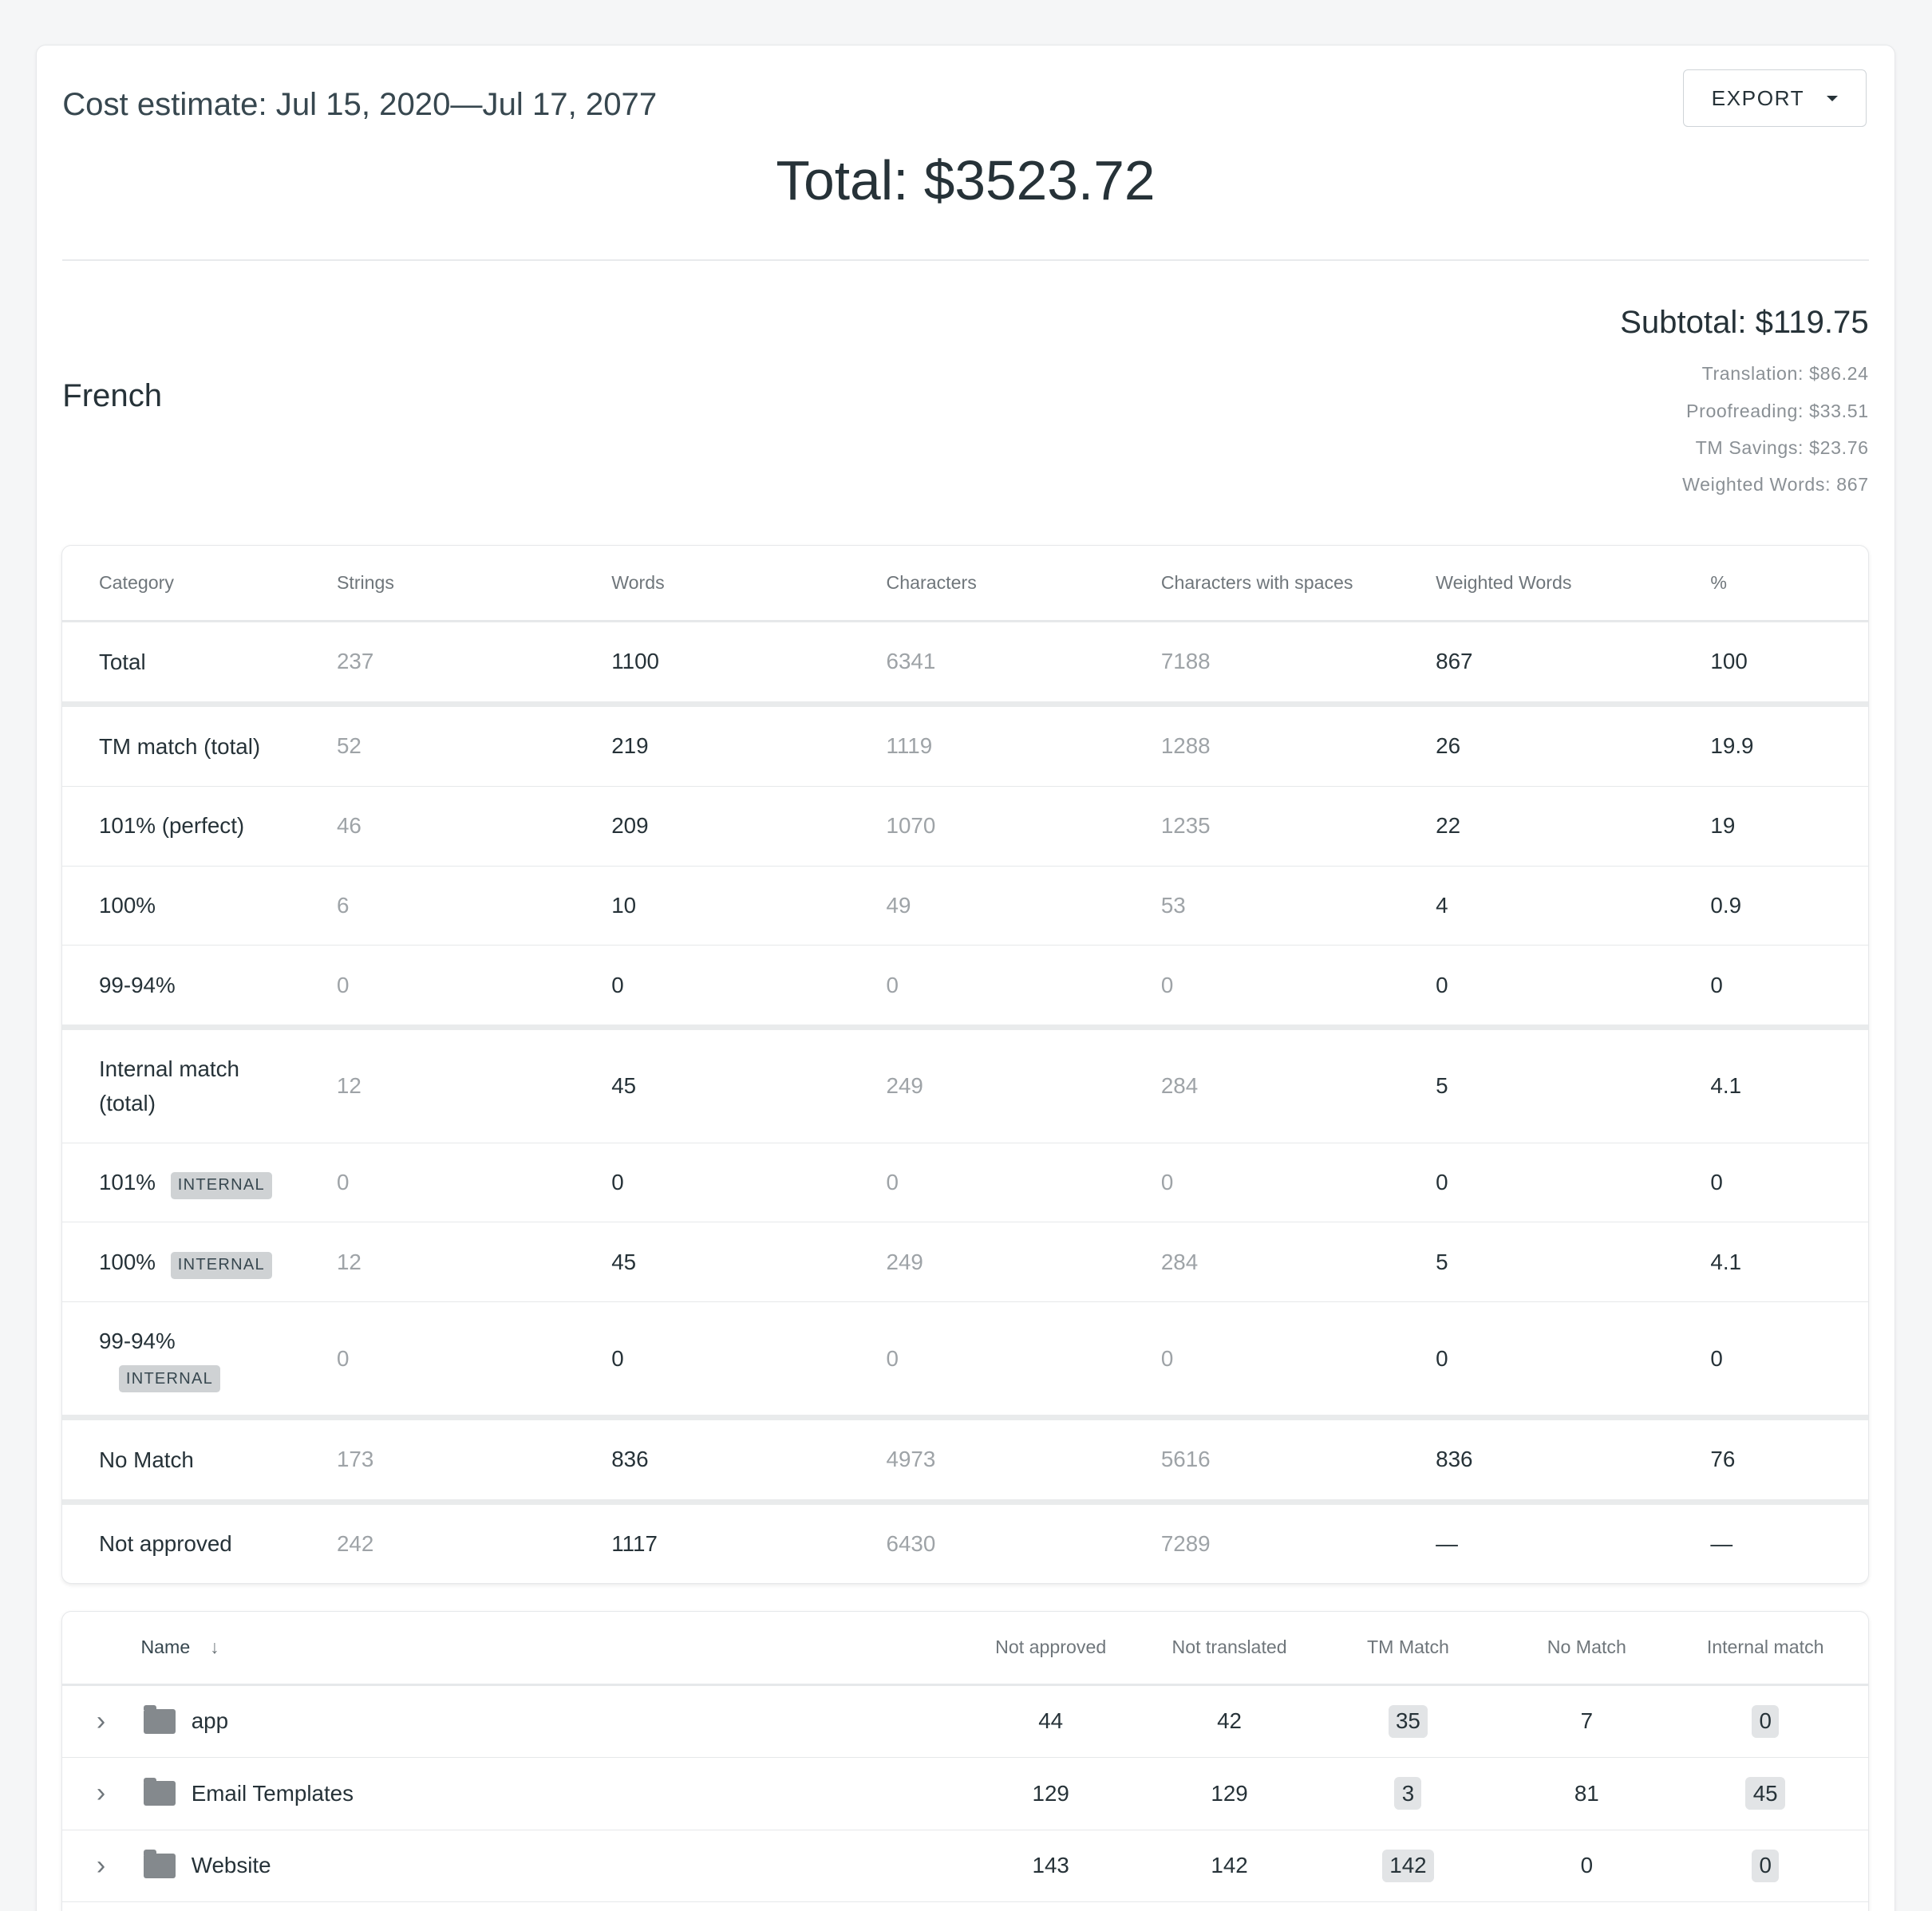 Image resolution: width=1932 pixels, height=1911 pixels. Describe the element at coordinates (179, 746) in the screenshot. I see `category-label: TM match (total)` at that location.